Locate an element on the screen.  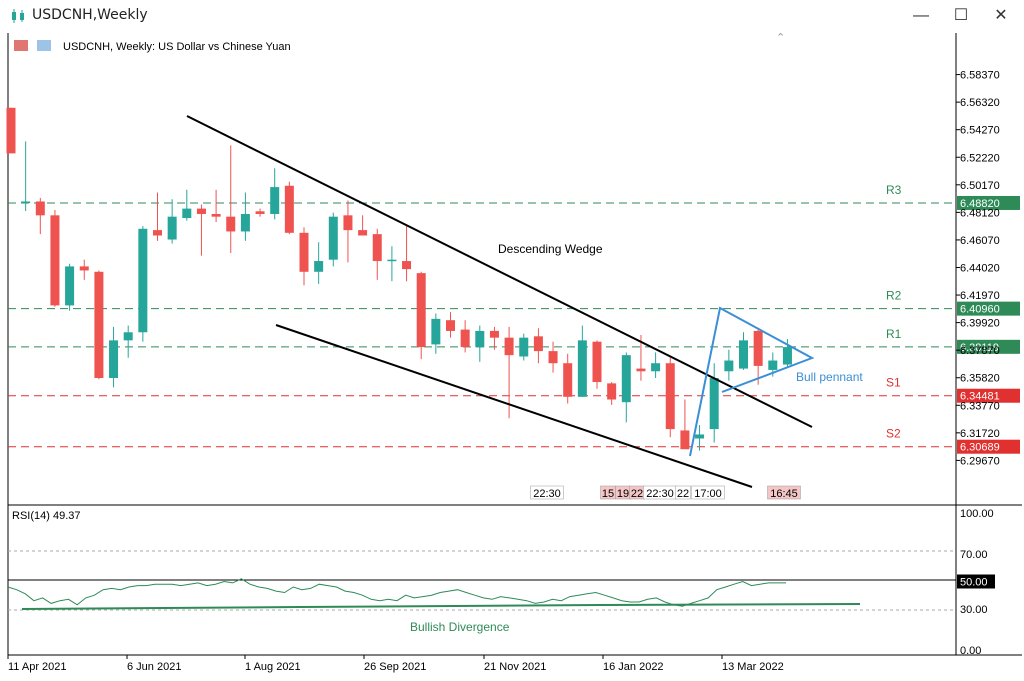
time-marker-label: 17:00 is located at coordinates (708, 494).